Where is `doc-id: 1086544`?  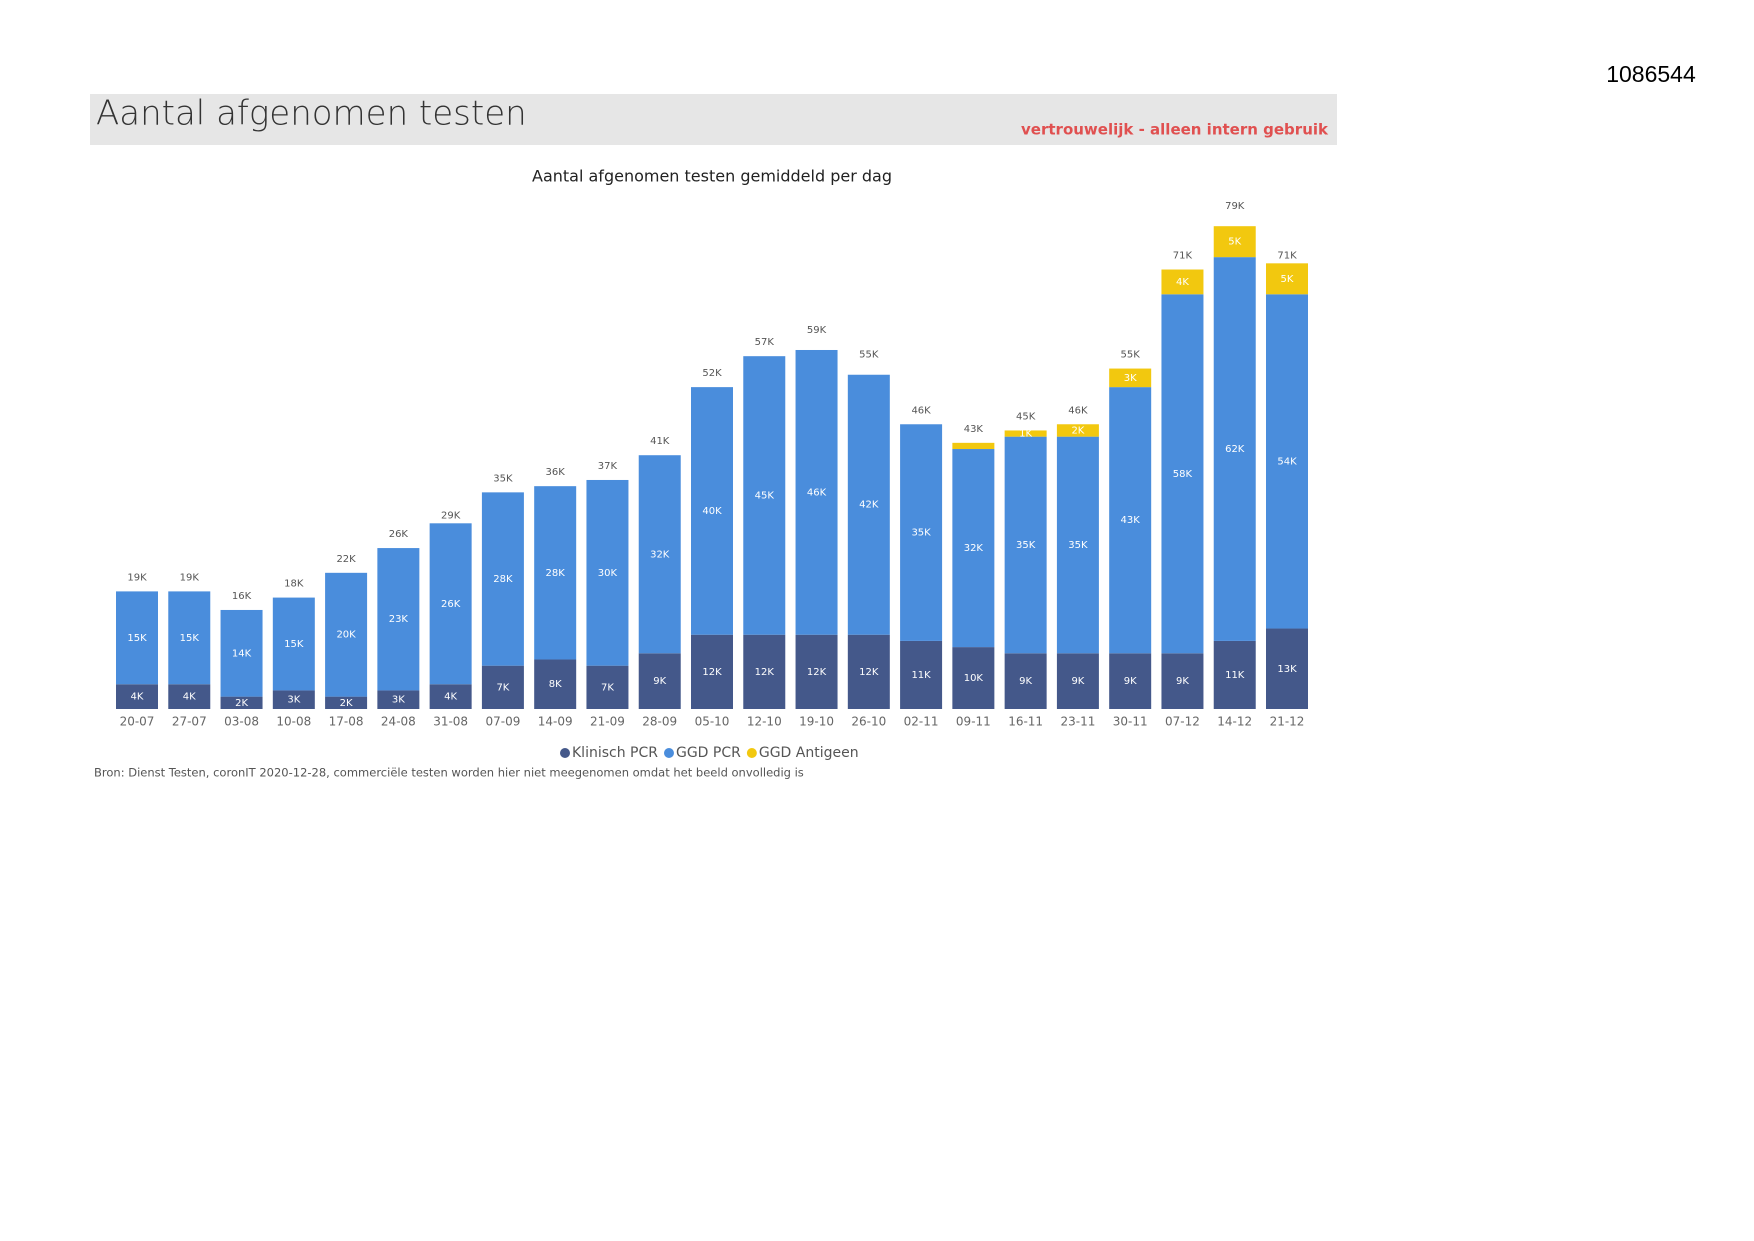 doc-id: 1086544 is located at coordinates (1651, 74).